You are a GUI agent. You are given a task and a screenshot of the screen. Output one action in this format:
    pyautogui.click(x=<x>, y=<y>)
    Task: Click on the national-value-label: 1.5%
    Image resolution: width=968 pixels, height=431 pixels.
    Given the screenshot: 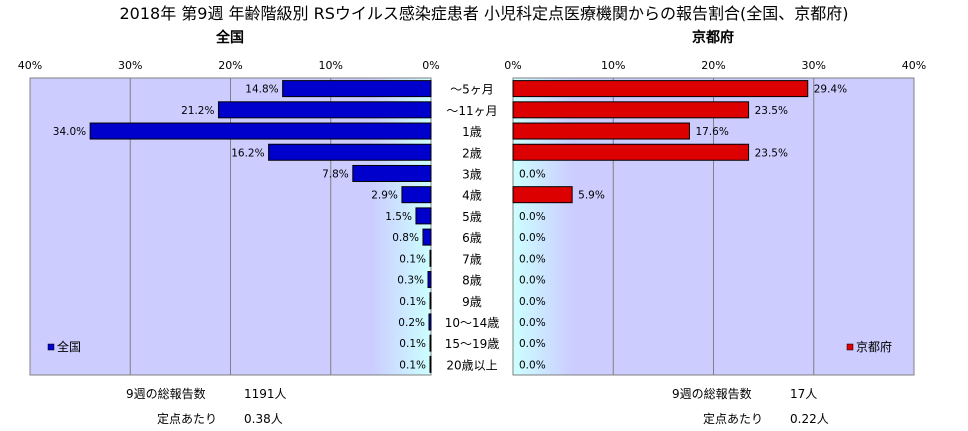 What is the action you would take?
    pyautogui.click(x=398, y=217)
    